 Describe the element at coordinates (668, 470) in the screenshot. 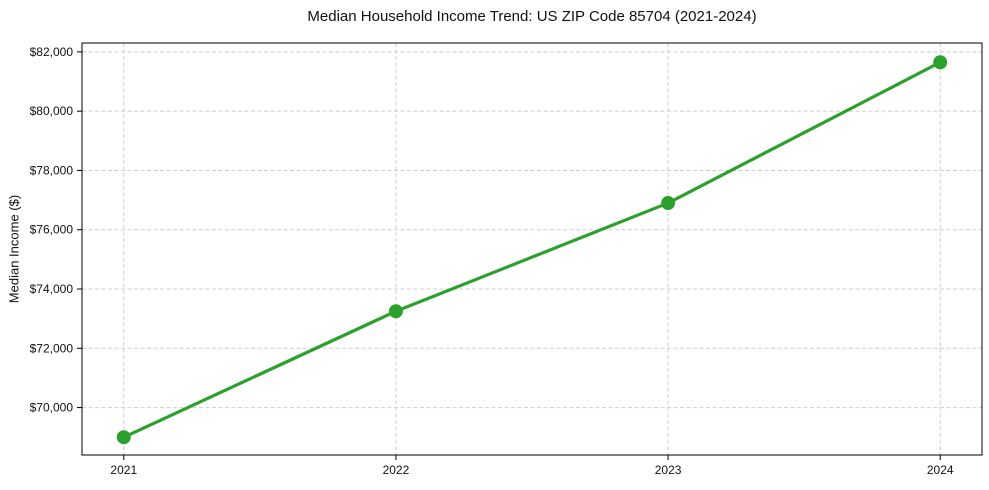

I see `x-tick-label: 2023` at that location.